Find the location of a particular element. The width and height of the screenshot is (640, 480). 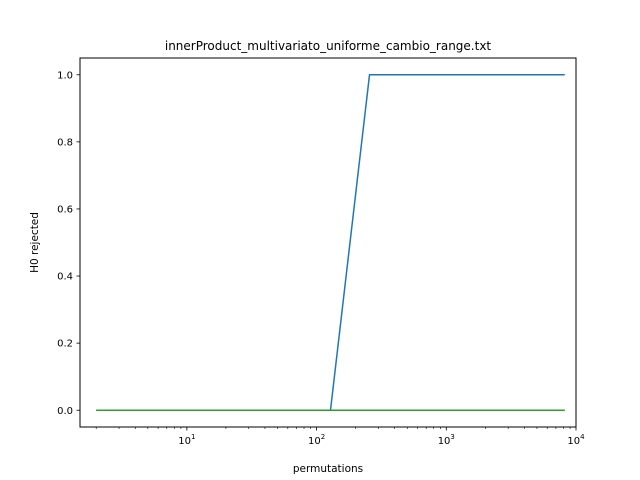

y-tick-label: 0.0 is located at coordinates (65, 411).